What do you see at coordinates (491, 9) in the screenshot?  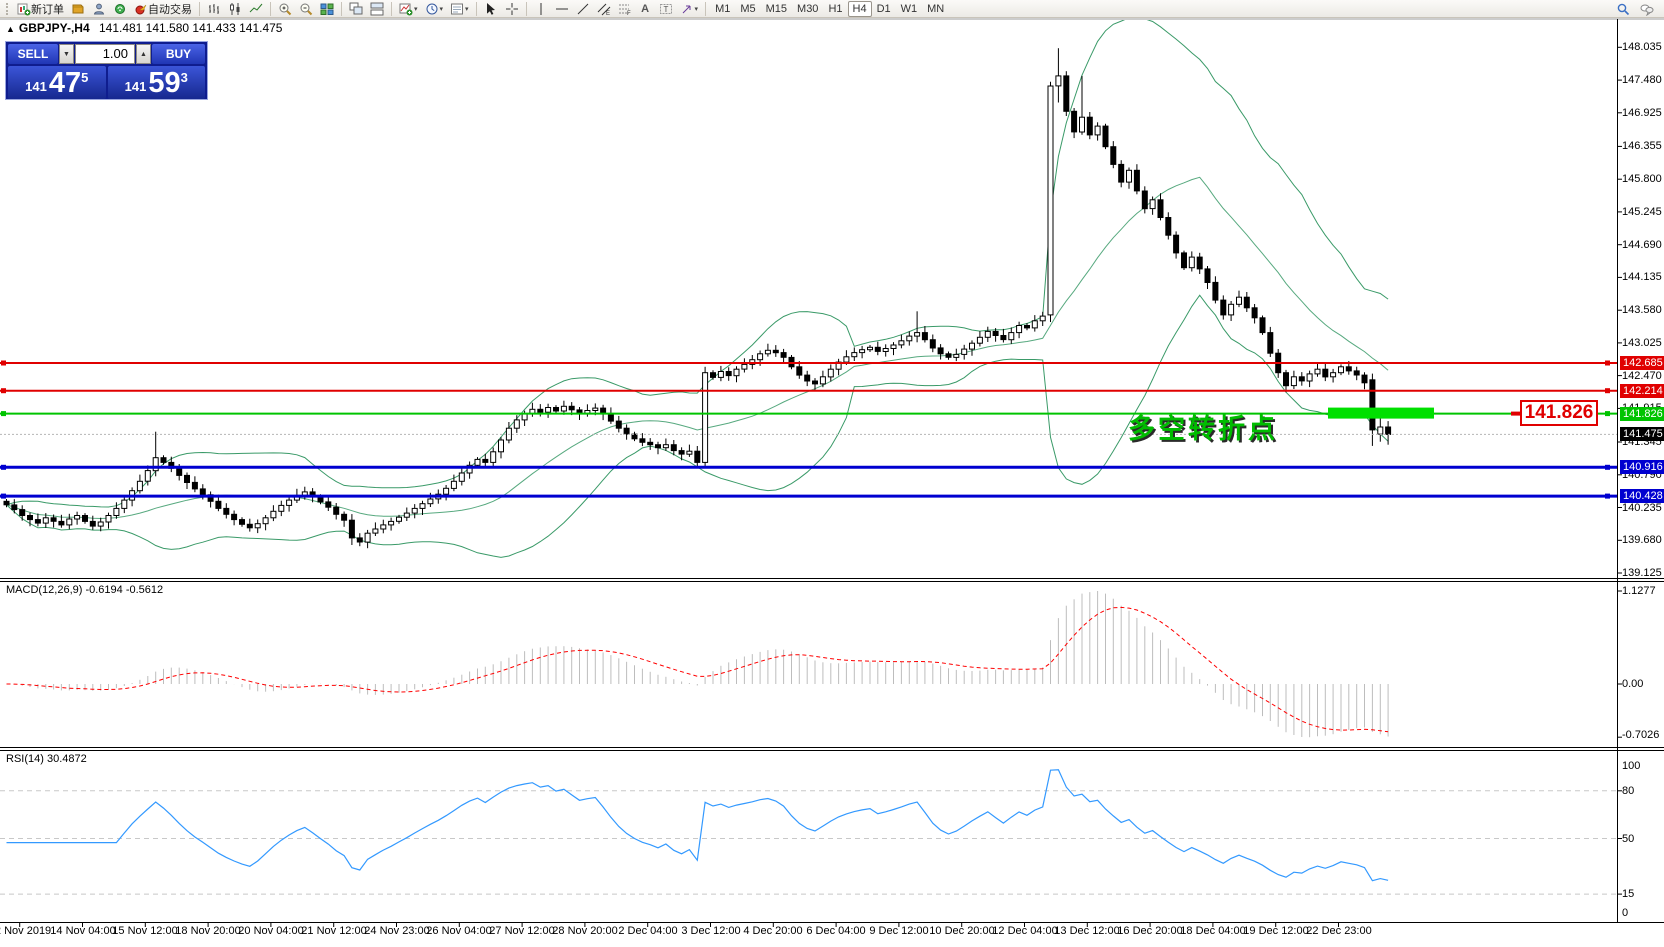 I see `cursor-tool-button` at bounding box center [491, 9].